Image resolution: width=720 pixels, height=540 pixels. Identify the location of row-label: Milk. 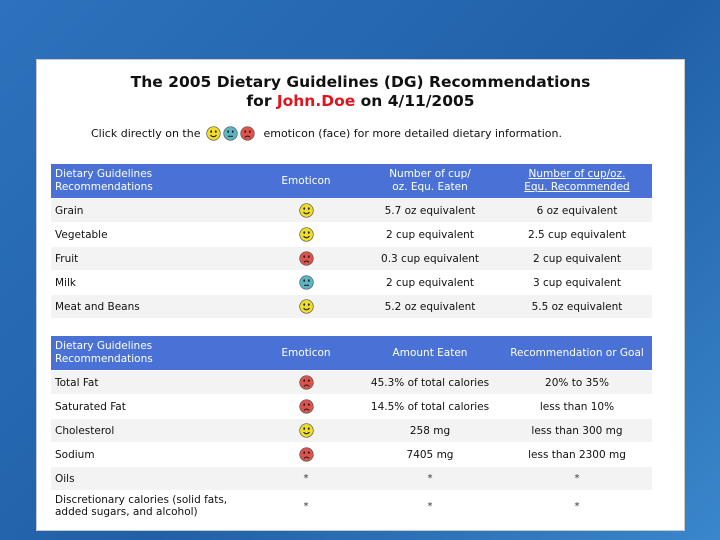
(152, 282).